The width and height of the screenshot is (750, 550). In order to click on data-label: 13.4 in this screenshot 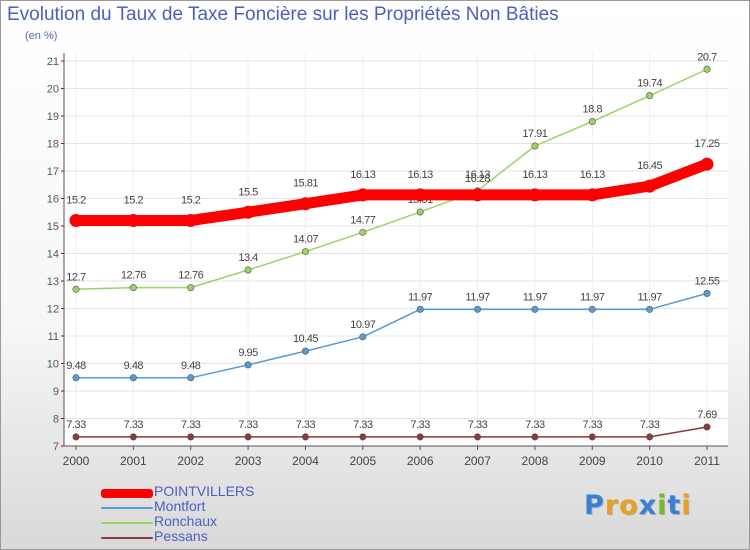, I will do `click(248, 258)`.